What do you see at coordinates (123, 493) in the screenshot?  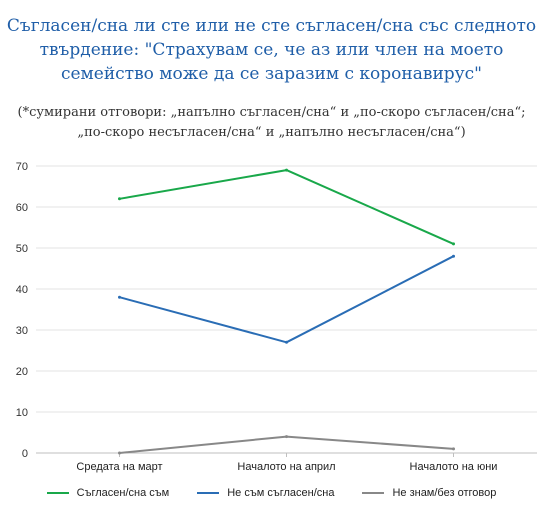 I see `legend-label: Съгласен/сна съм` at bounding box center [123, 493].